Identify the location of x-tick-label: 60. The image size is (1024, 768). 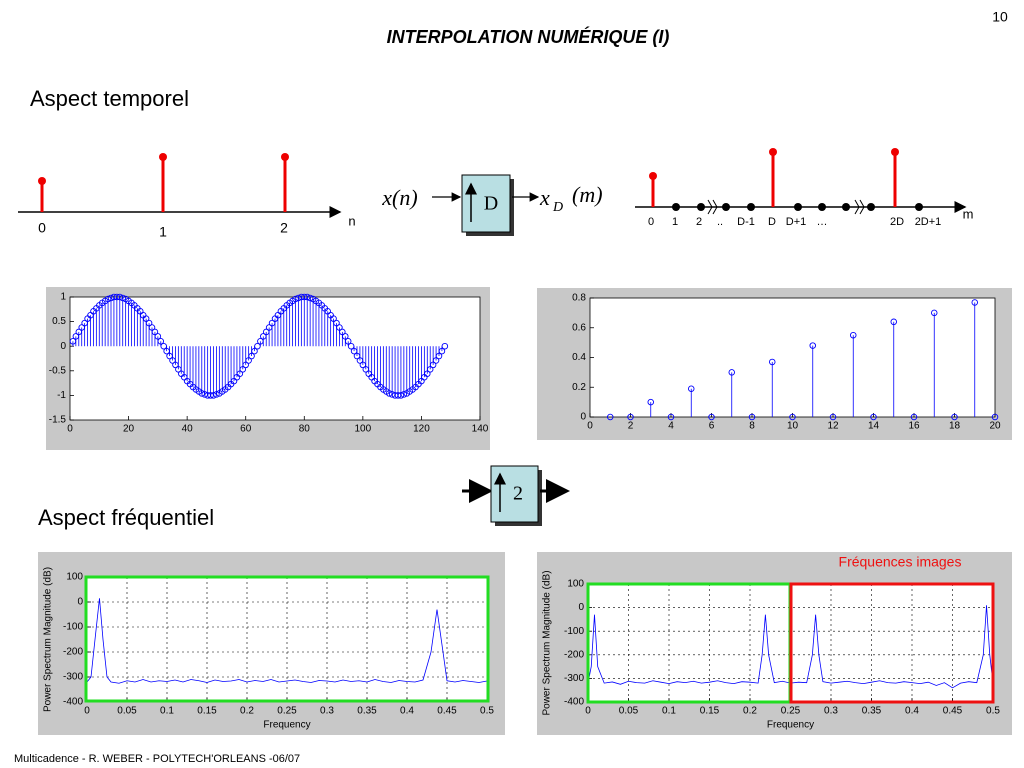
(246, 429).